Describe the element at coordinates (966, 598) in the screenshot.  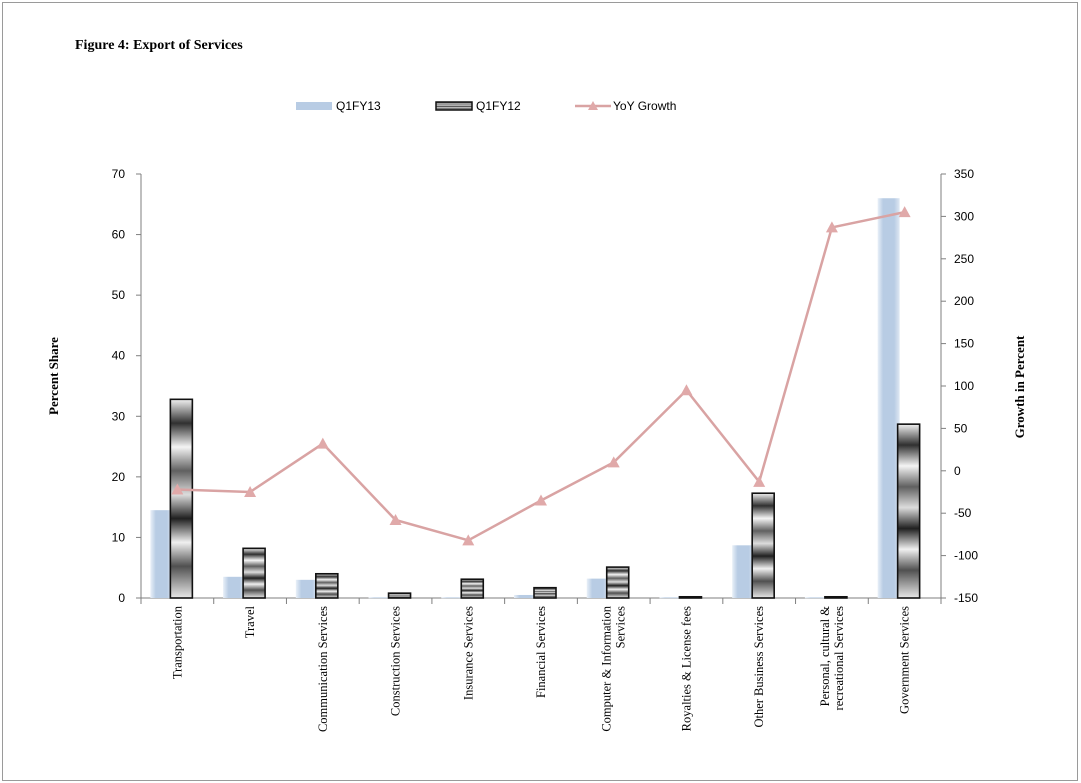
I see `y2-tick-label: -150` at that location.